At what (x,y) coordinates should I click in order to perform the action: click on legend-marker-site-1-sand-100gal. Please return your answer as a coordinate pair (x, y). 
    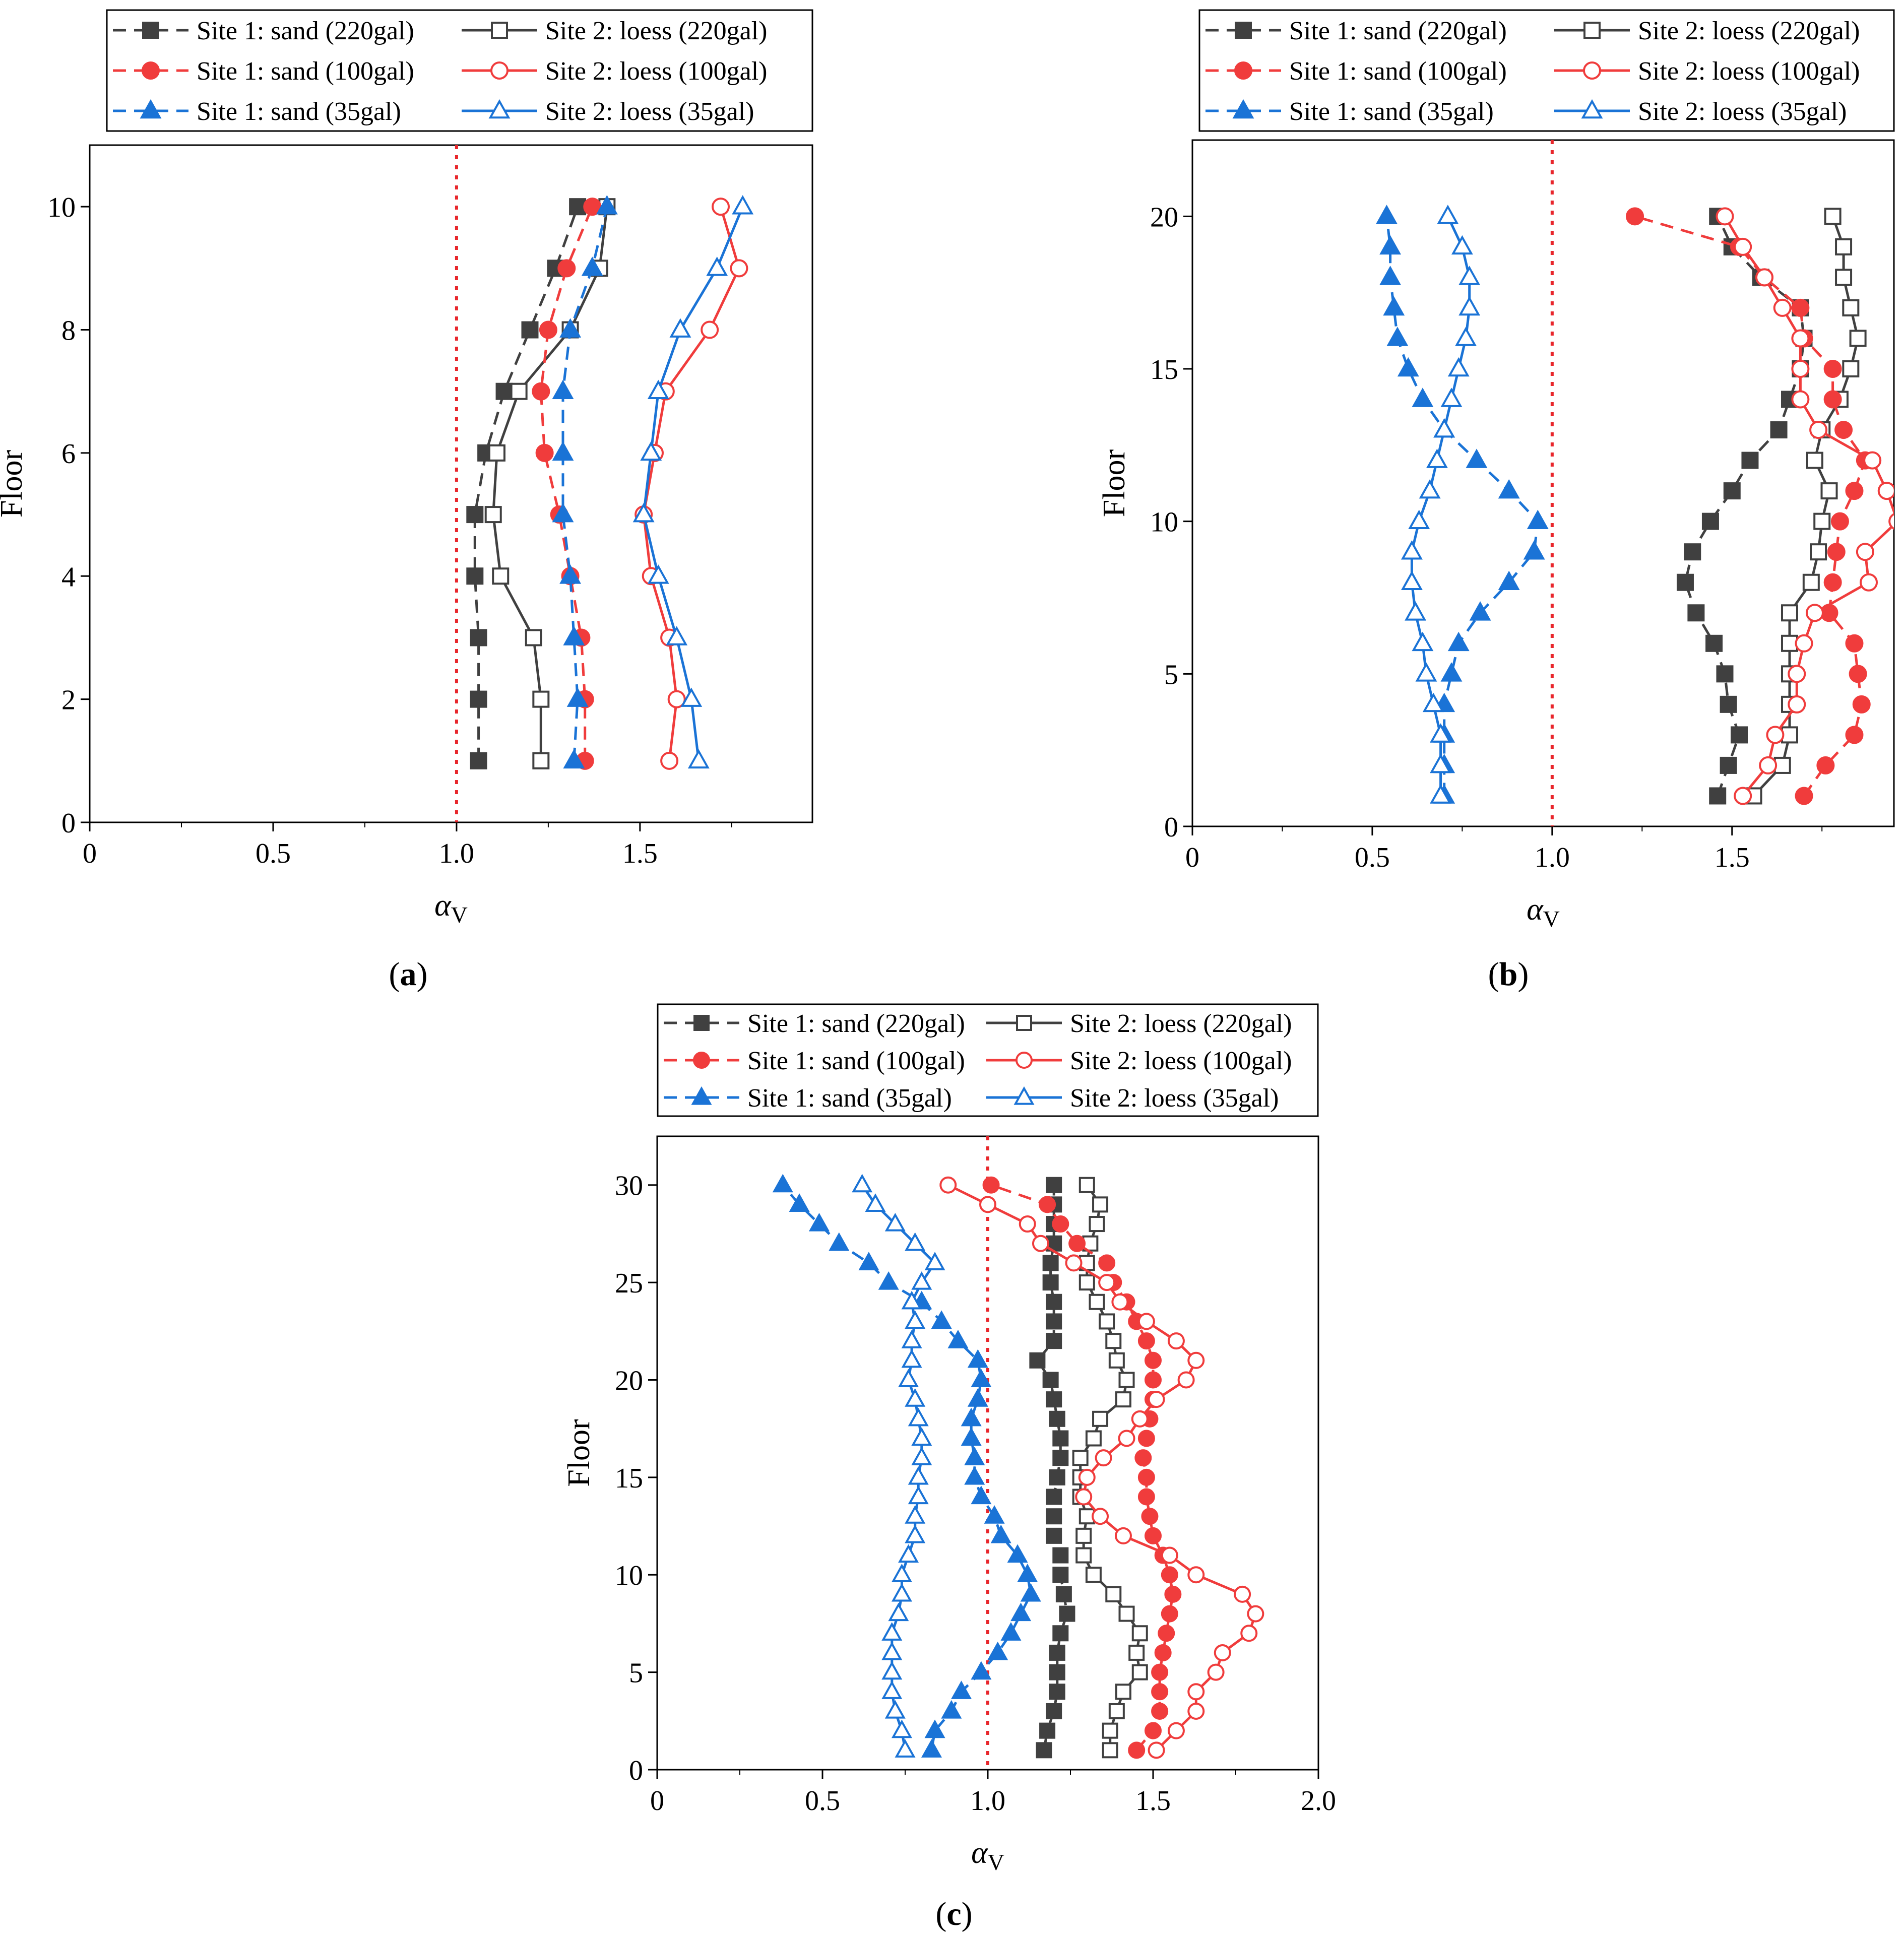
    Looking at the image, I should click on (701, 1060).